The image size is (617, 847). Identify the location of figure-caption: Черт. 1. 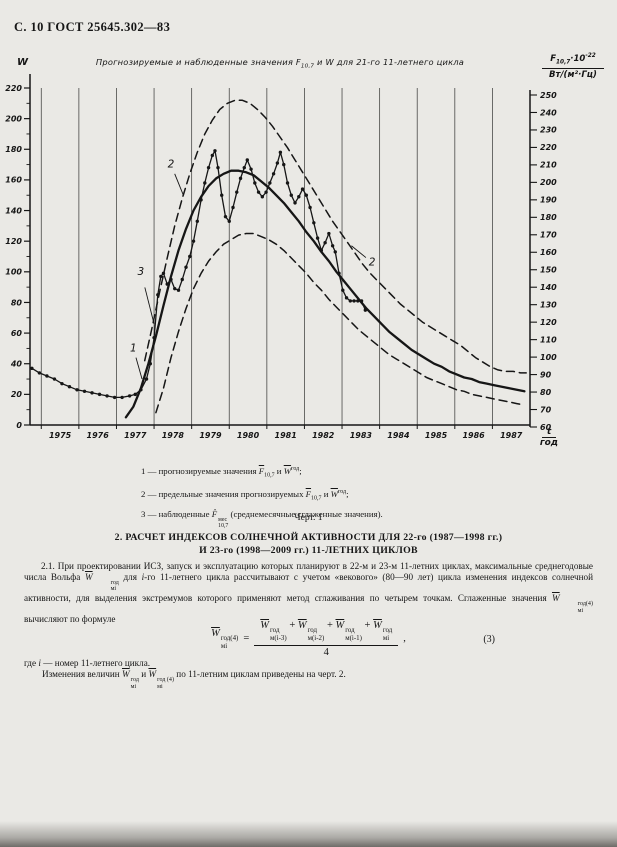
(308, 517).